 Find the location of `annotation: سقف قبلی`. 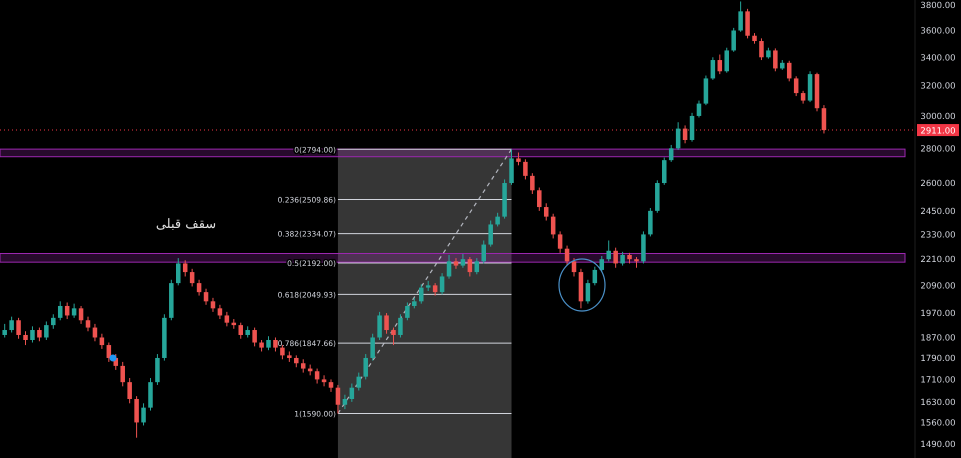

annotation: سقف قبلی is located at coordinates (186, 224).